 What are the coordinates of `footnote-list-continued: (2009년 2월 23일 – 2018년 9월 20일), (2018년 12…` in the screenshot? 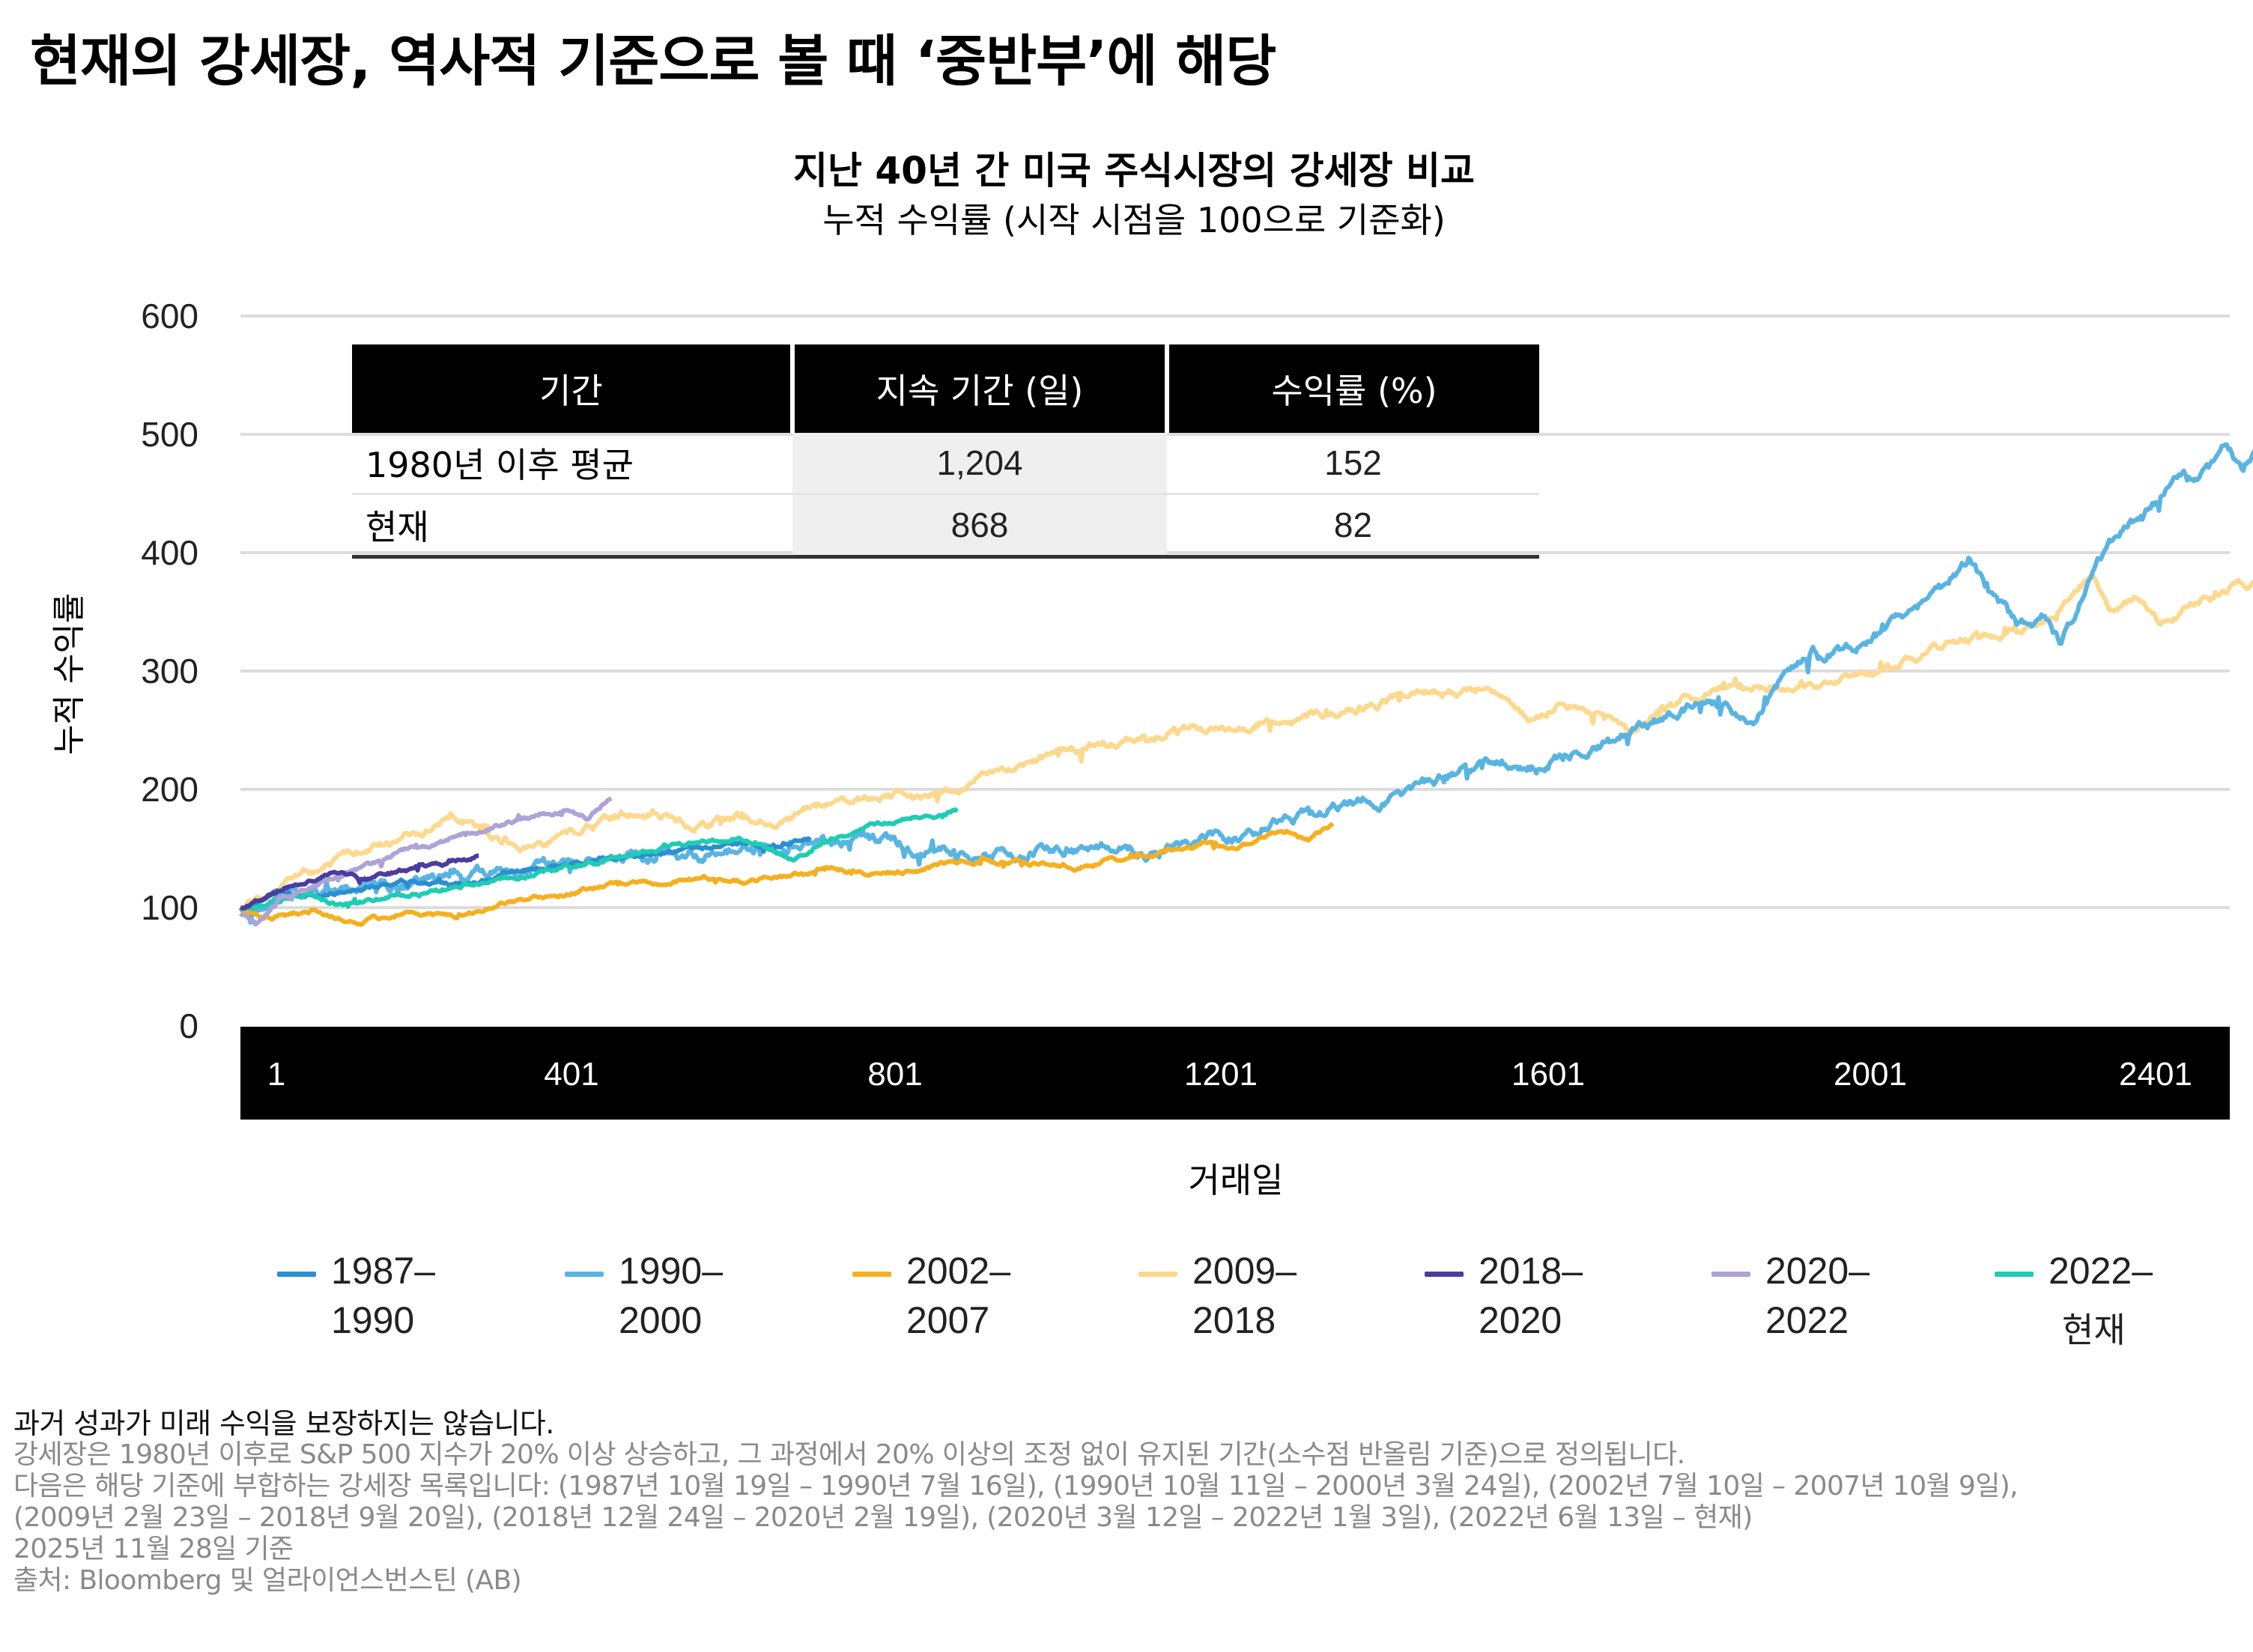 It's located at (883, 1518).